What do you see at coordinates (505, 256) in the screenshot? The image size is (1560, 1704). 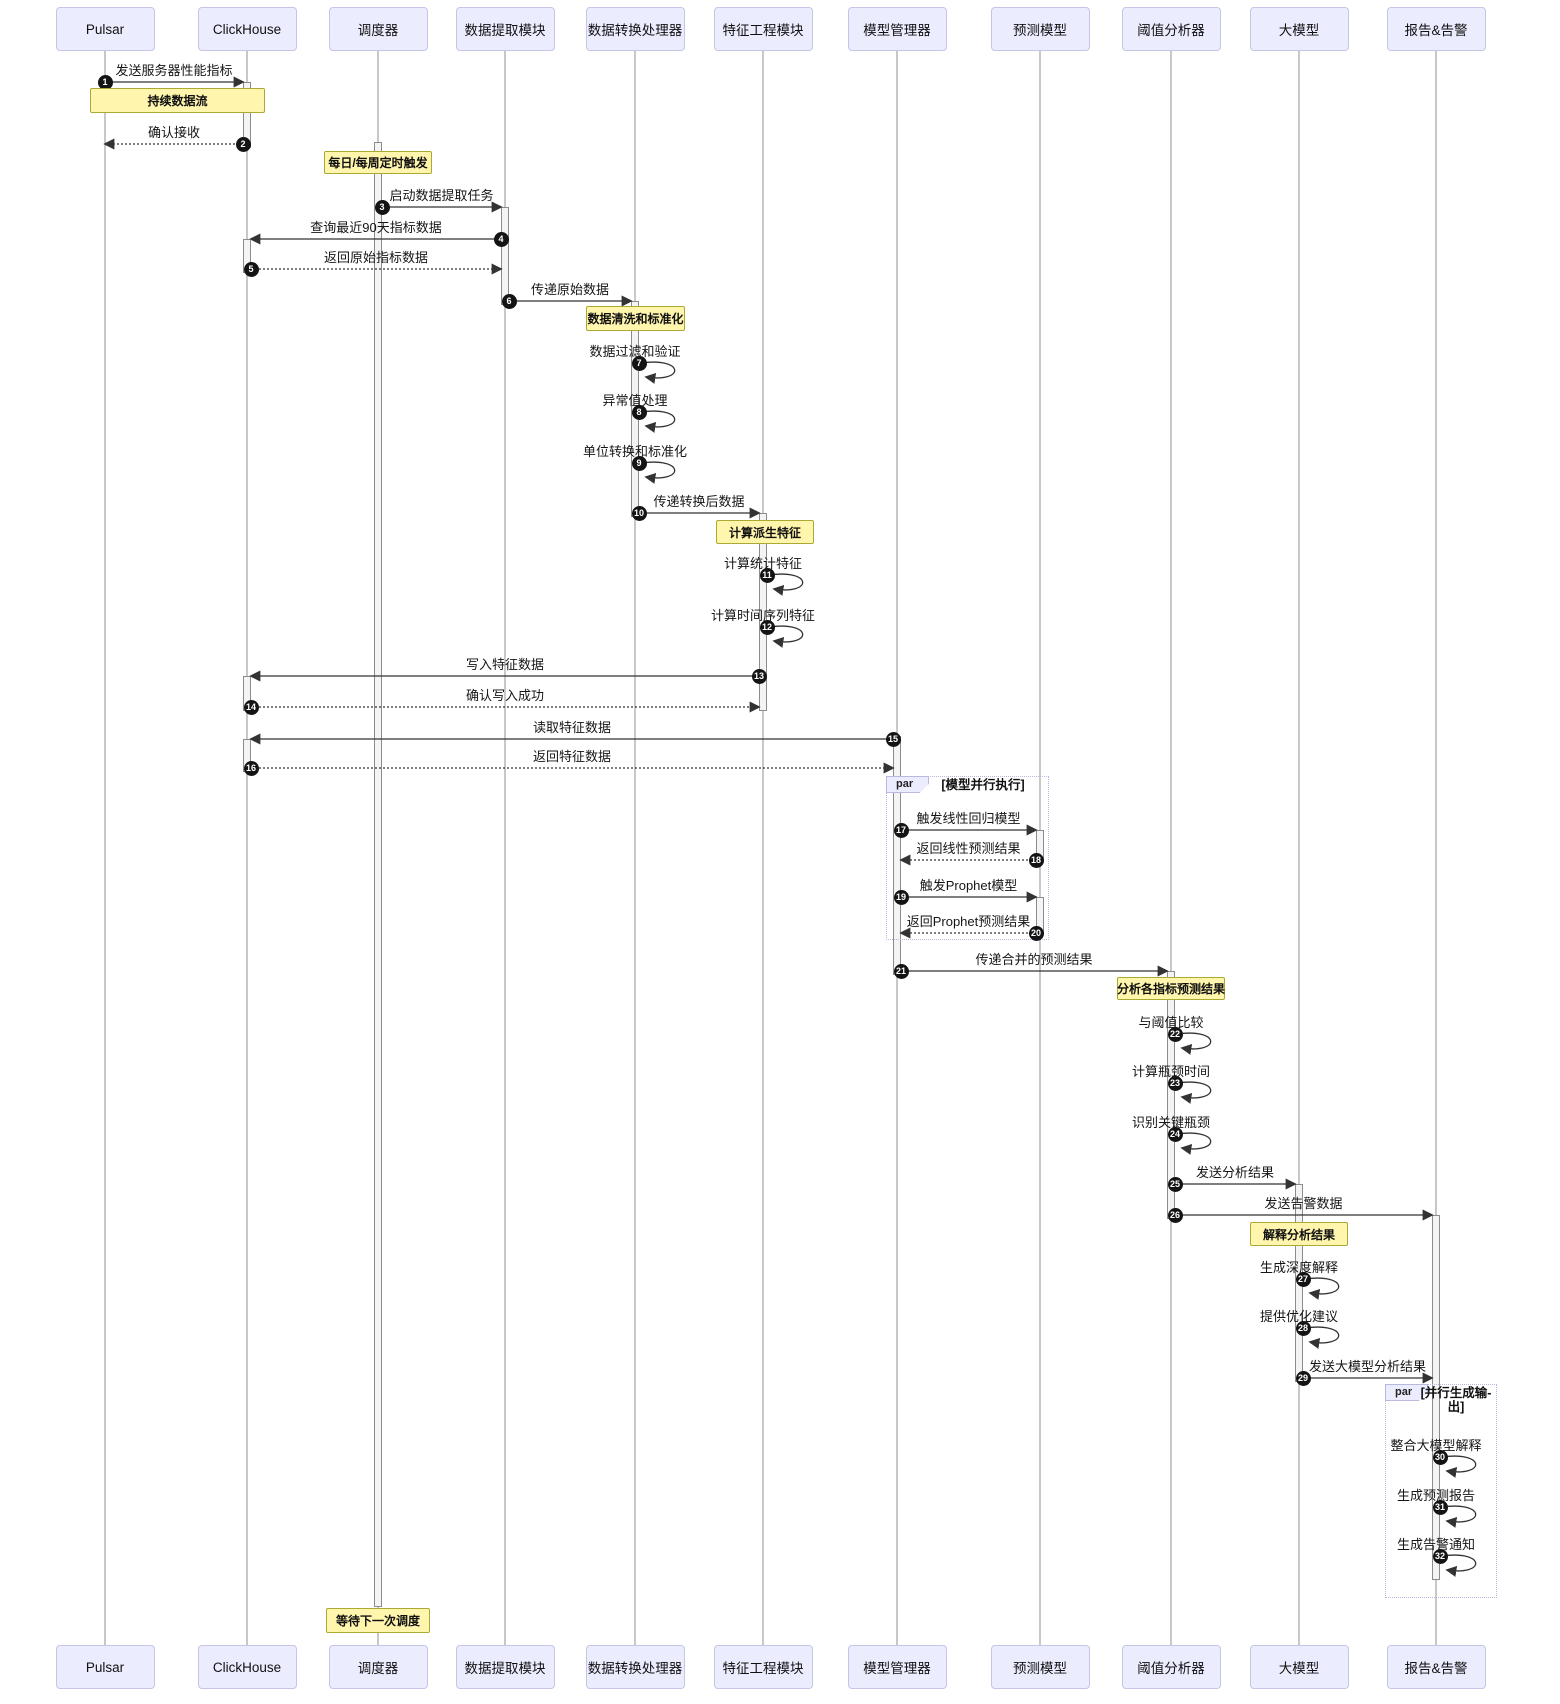 I see `activation-bar-extractor` at bounding box center [505, 256].